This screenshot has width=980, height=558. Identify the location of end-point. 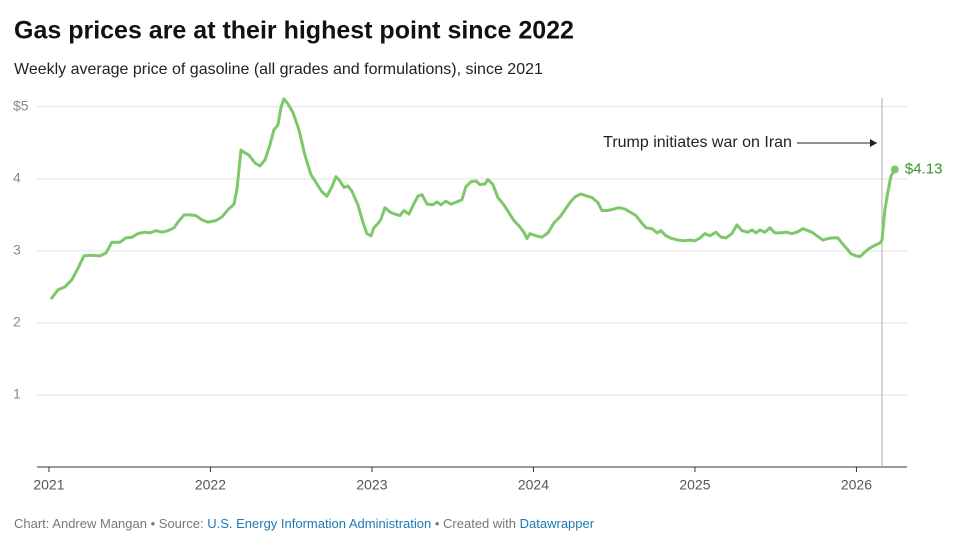
(894, 169).